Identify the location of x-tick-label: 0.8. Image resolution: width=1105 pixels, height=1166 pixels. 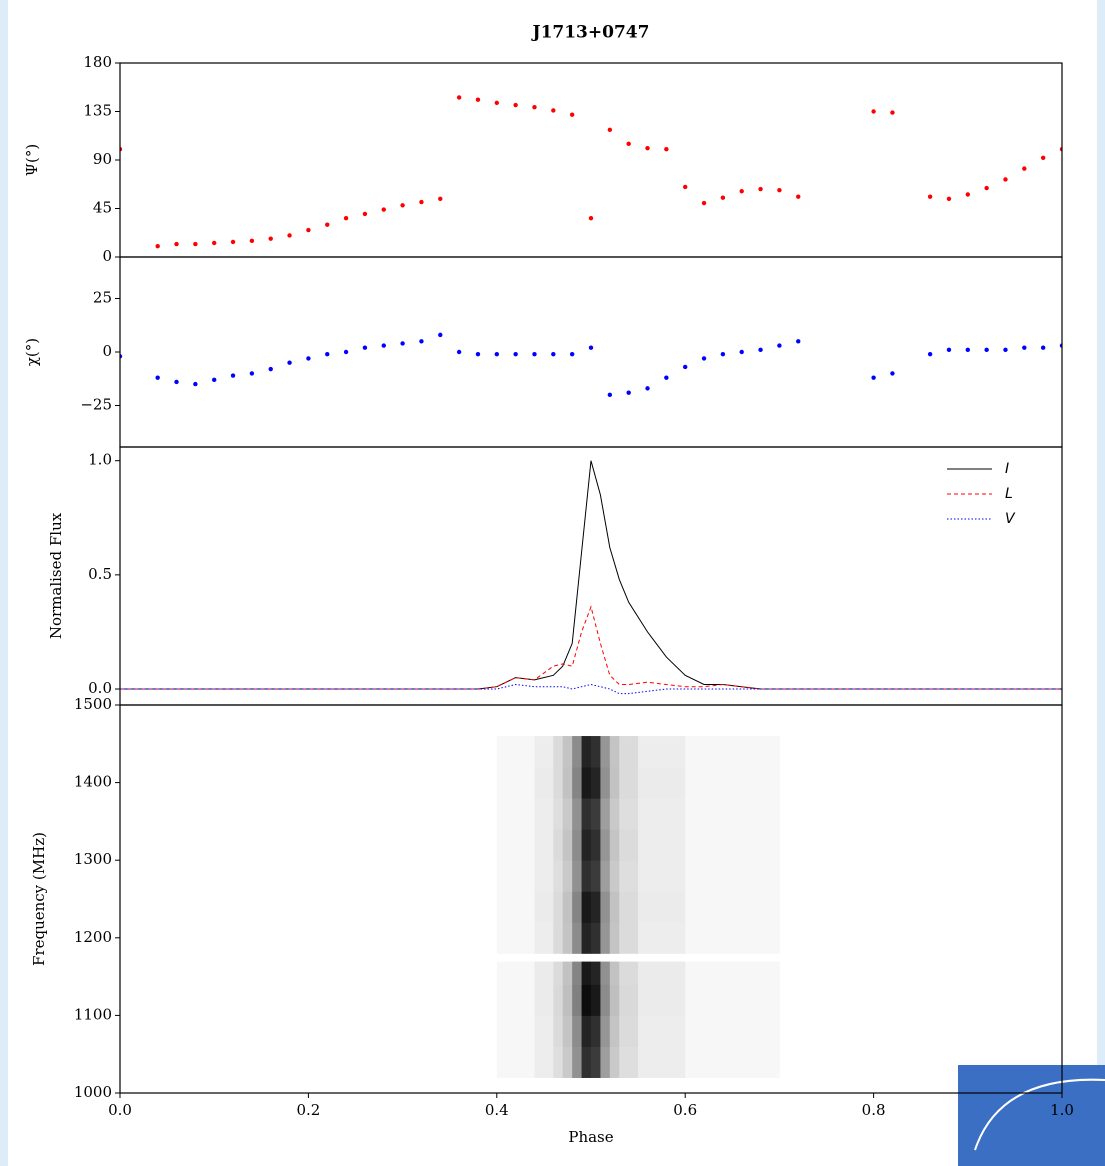
(874, 1110).